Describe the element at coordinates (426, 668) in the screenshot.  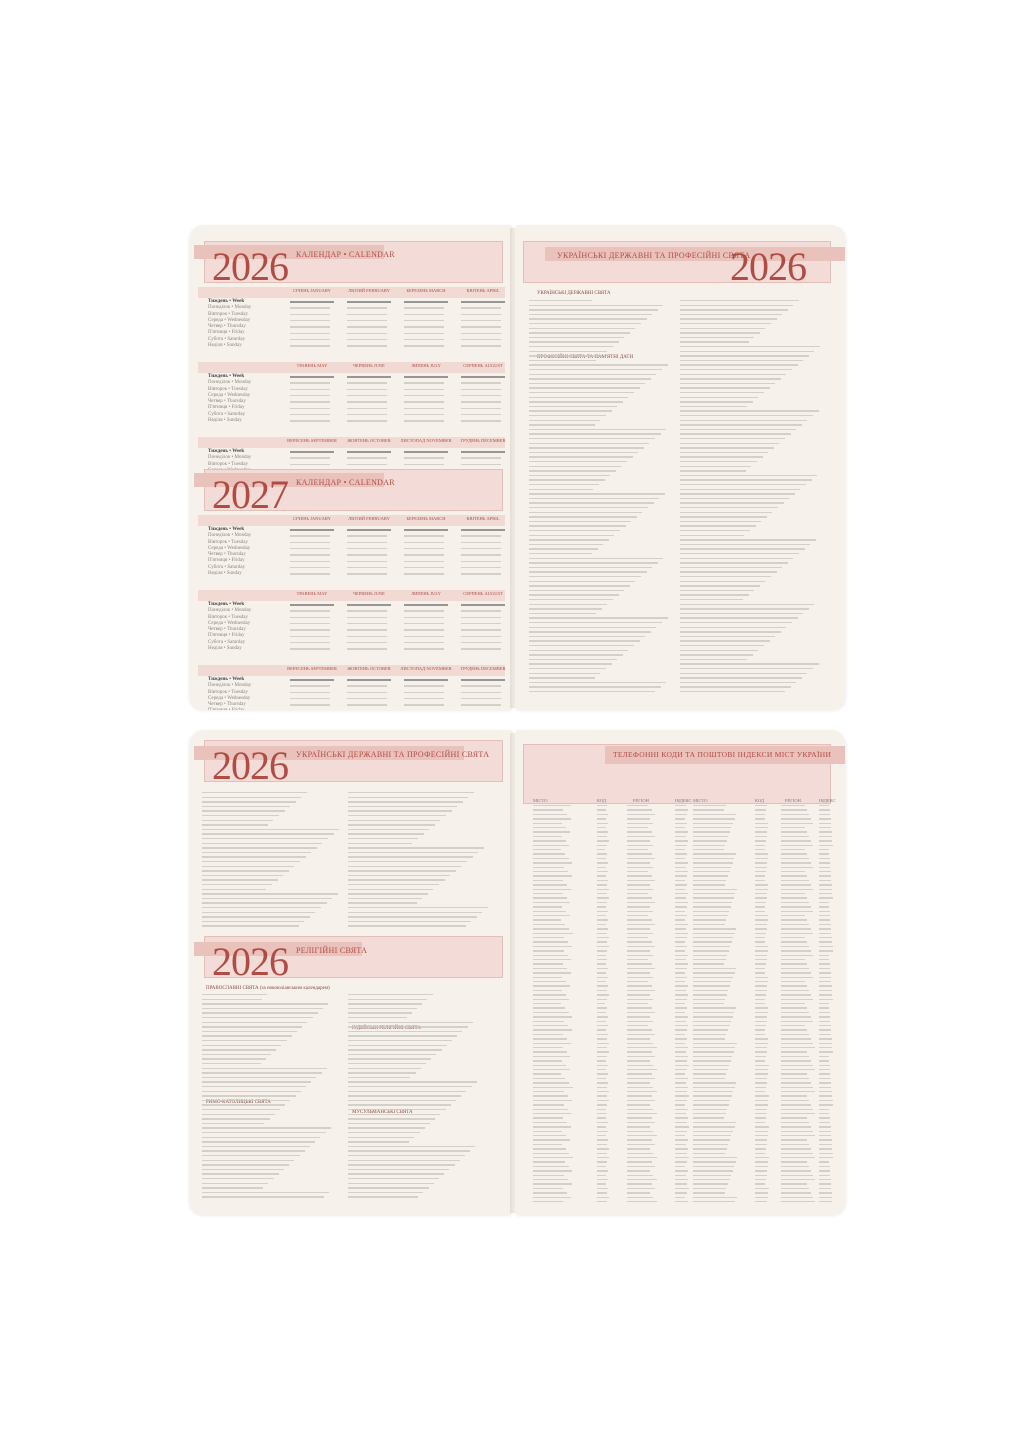
I see `month-name: ЛИСТОПАД NOVEMBER` at that location.